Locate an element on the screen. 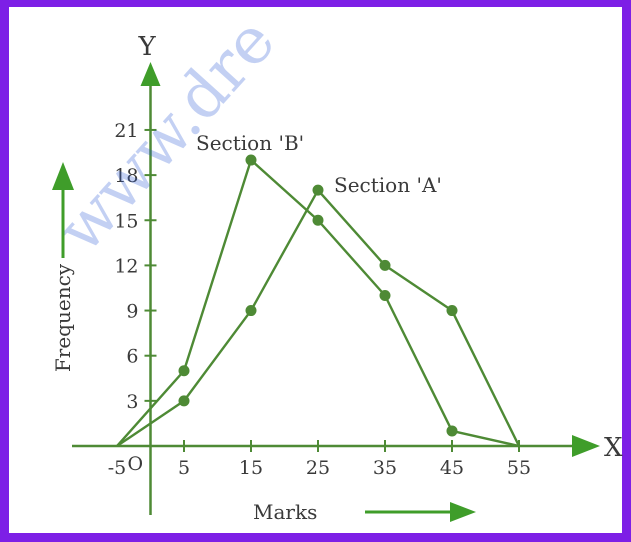 The width and height of the screenshot is (631, 542). y-tick-label-3: 12 is located at coordinates (126, 266).